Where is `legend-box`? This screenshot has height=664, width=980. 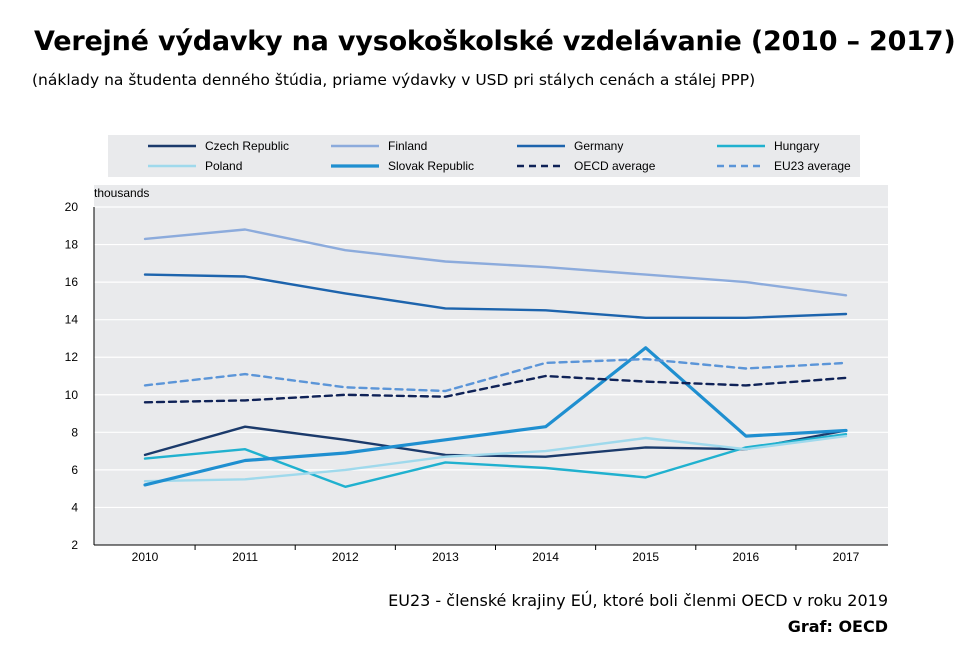
legend-box is located at coordinates (484, 156).